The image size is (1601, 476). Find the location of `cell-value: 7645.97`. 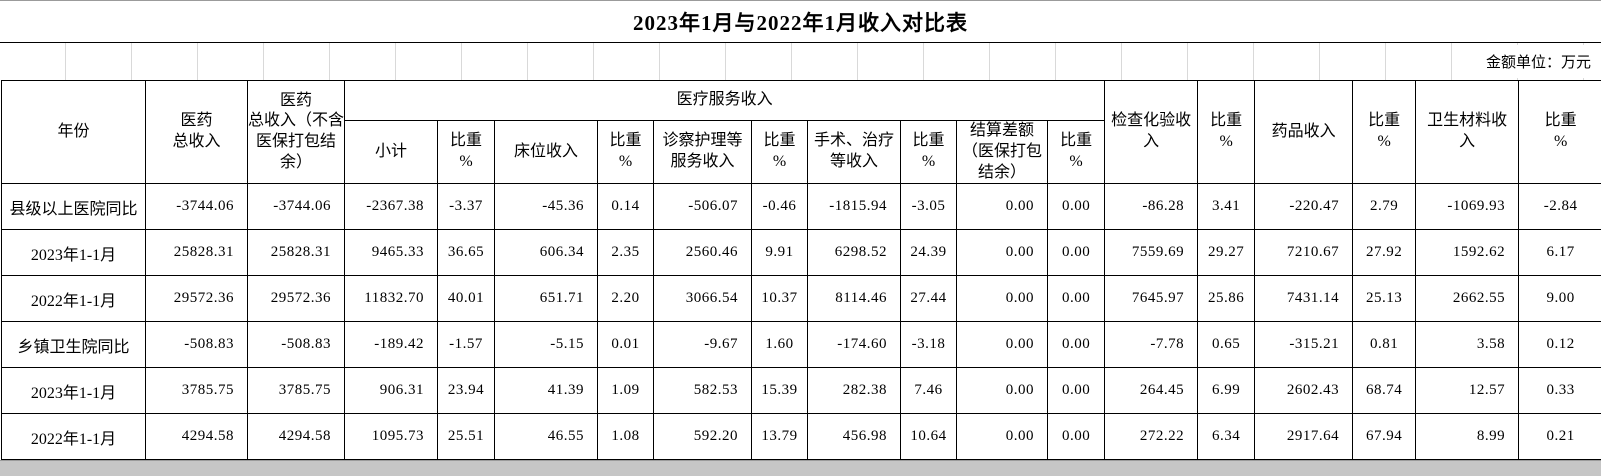

cell-value: 7645.97 is located at coordinates (1151, 299).